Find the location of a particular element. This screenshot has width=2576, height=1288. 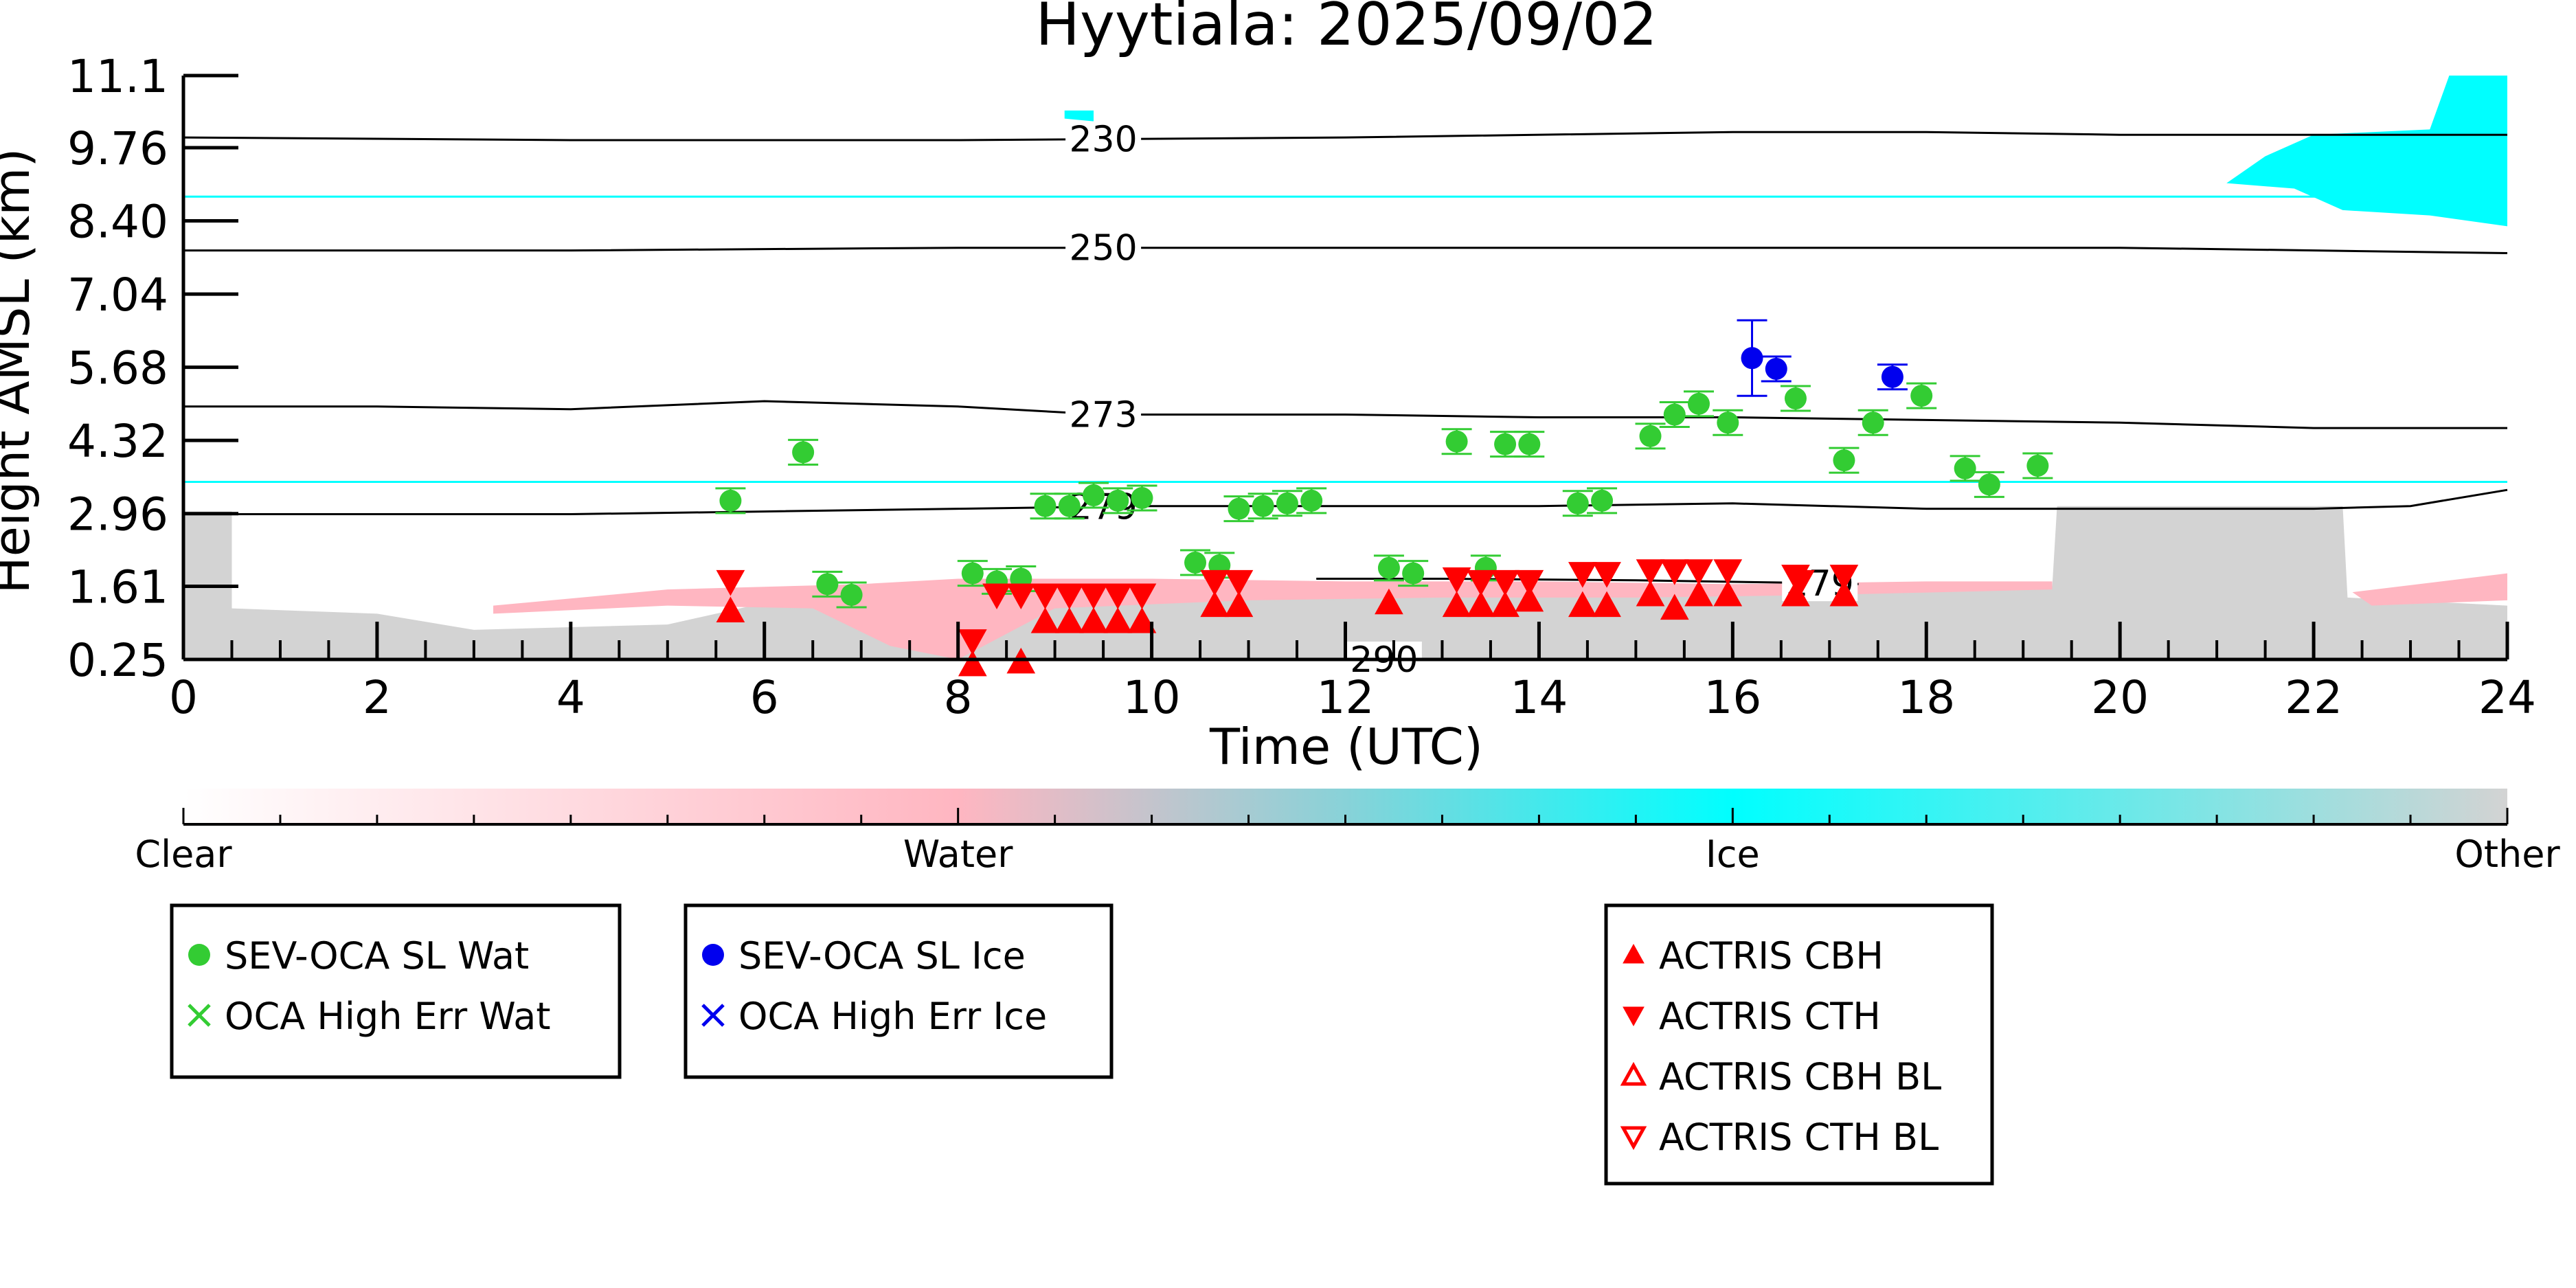

colorbar-label: Water is located at coordinates (958, 854).